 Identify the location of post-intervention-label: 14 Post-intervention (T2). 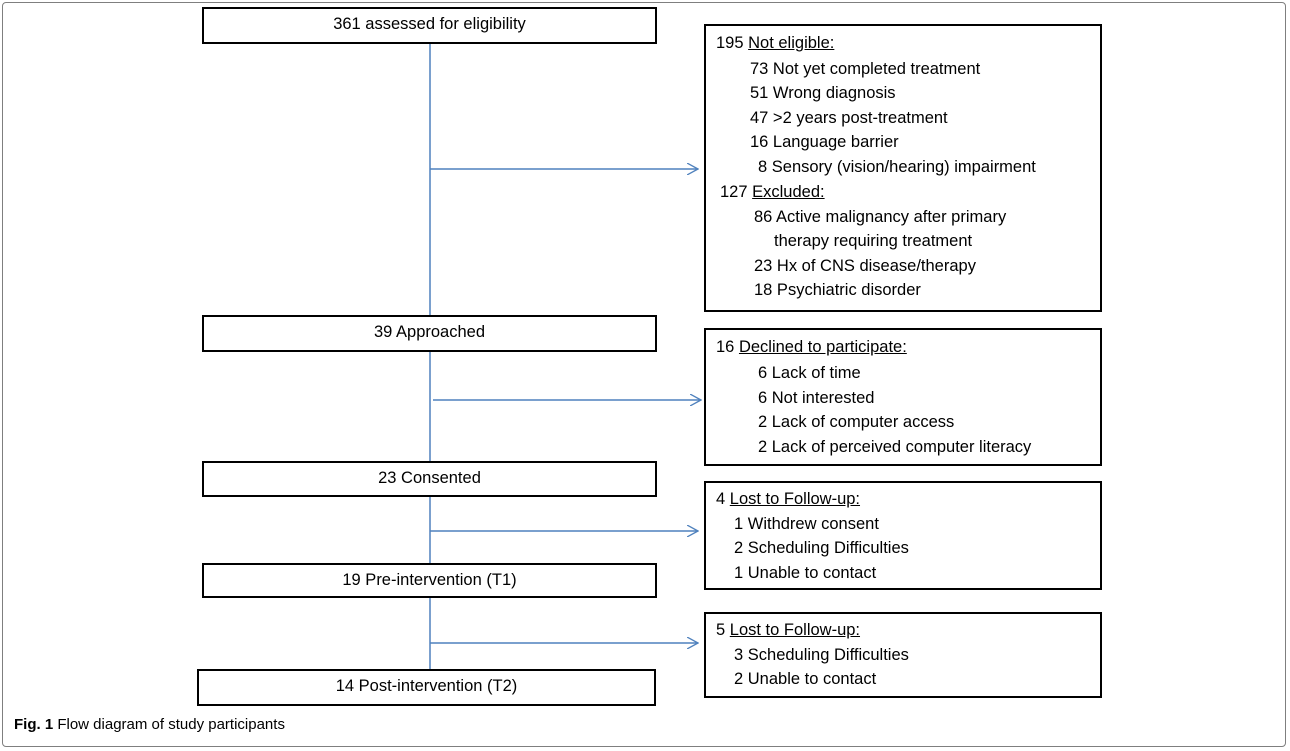
(426, 686).